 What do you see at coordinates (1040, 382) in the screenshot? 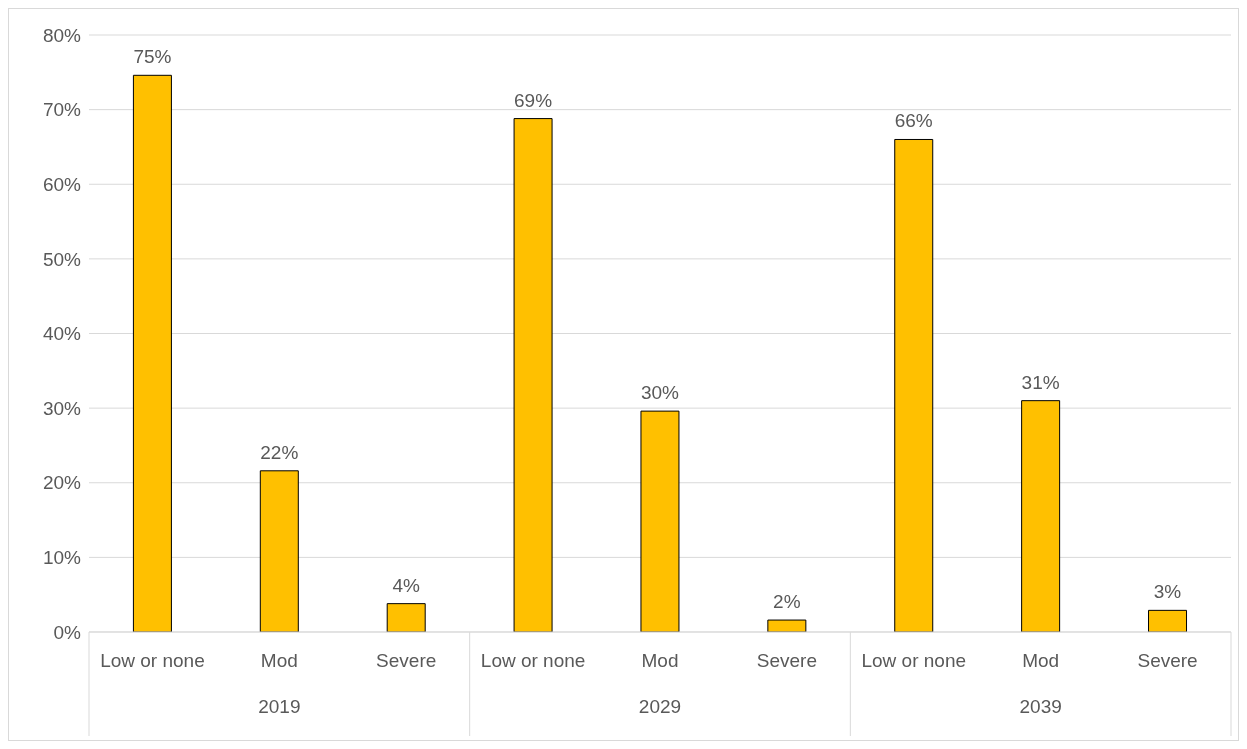
I see `data-label: 31%` at bounding box center [1040, 382].